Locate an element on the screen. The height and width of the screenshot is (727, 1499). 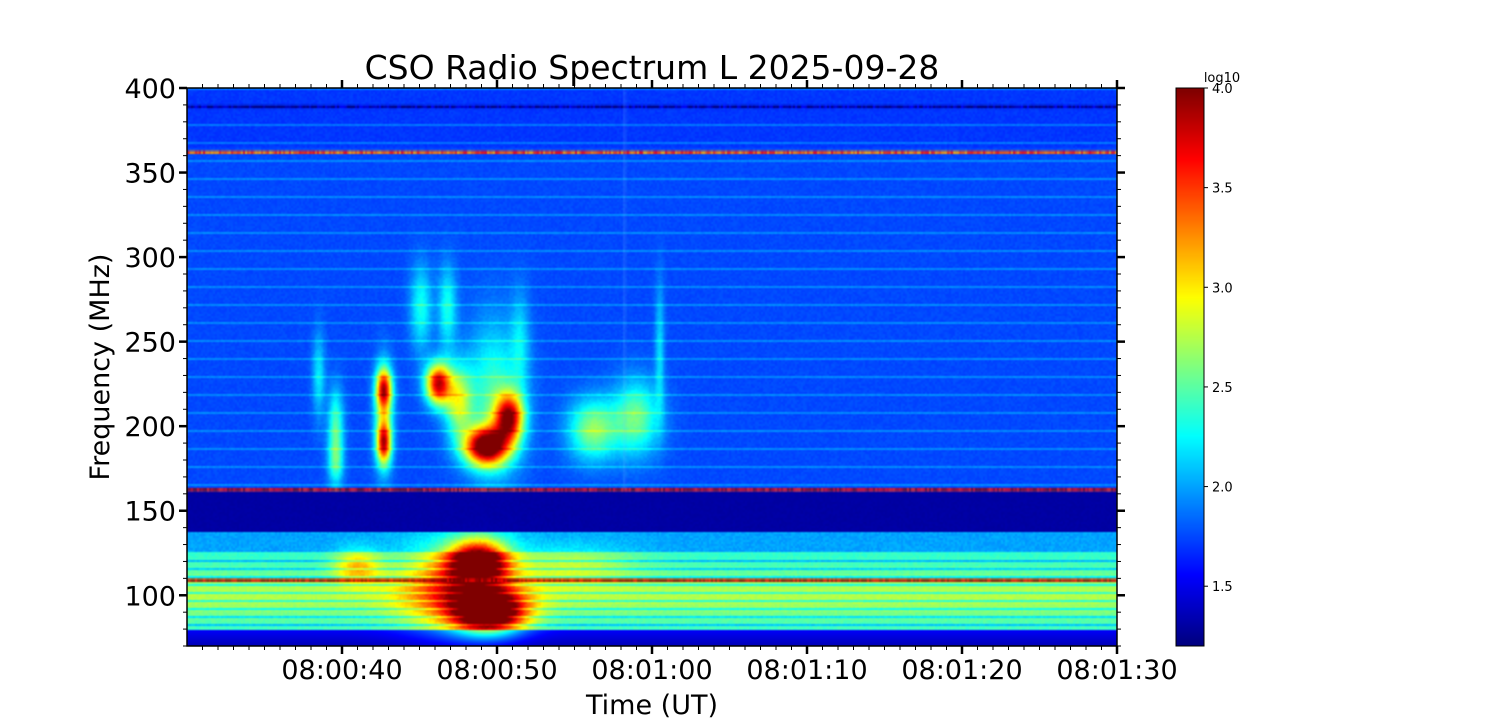
x-tick-label: 08:01:20 is located at coordinates (961, 670).